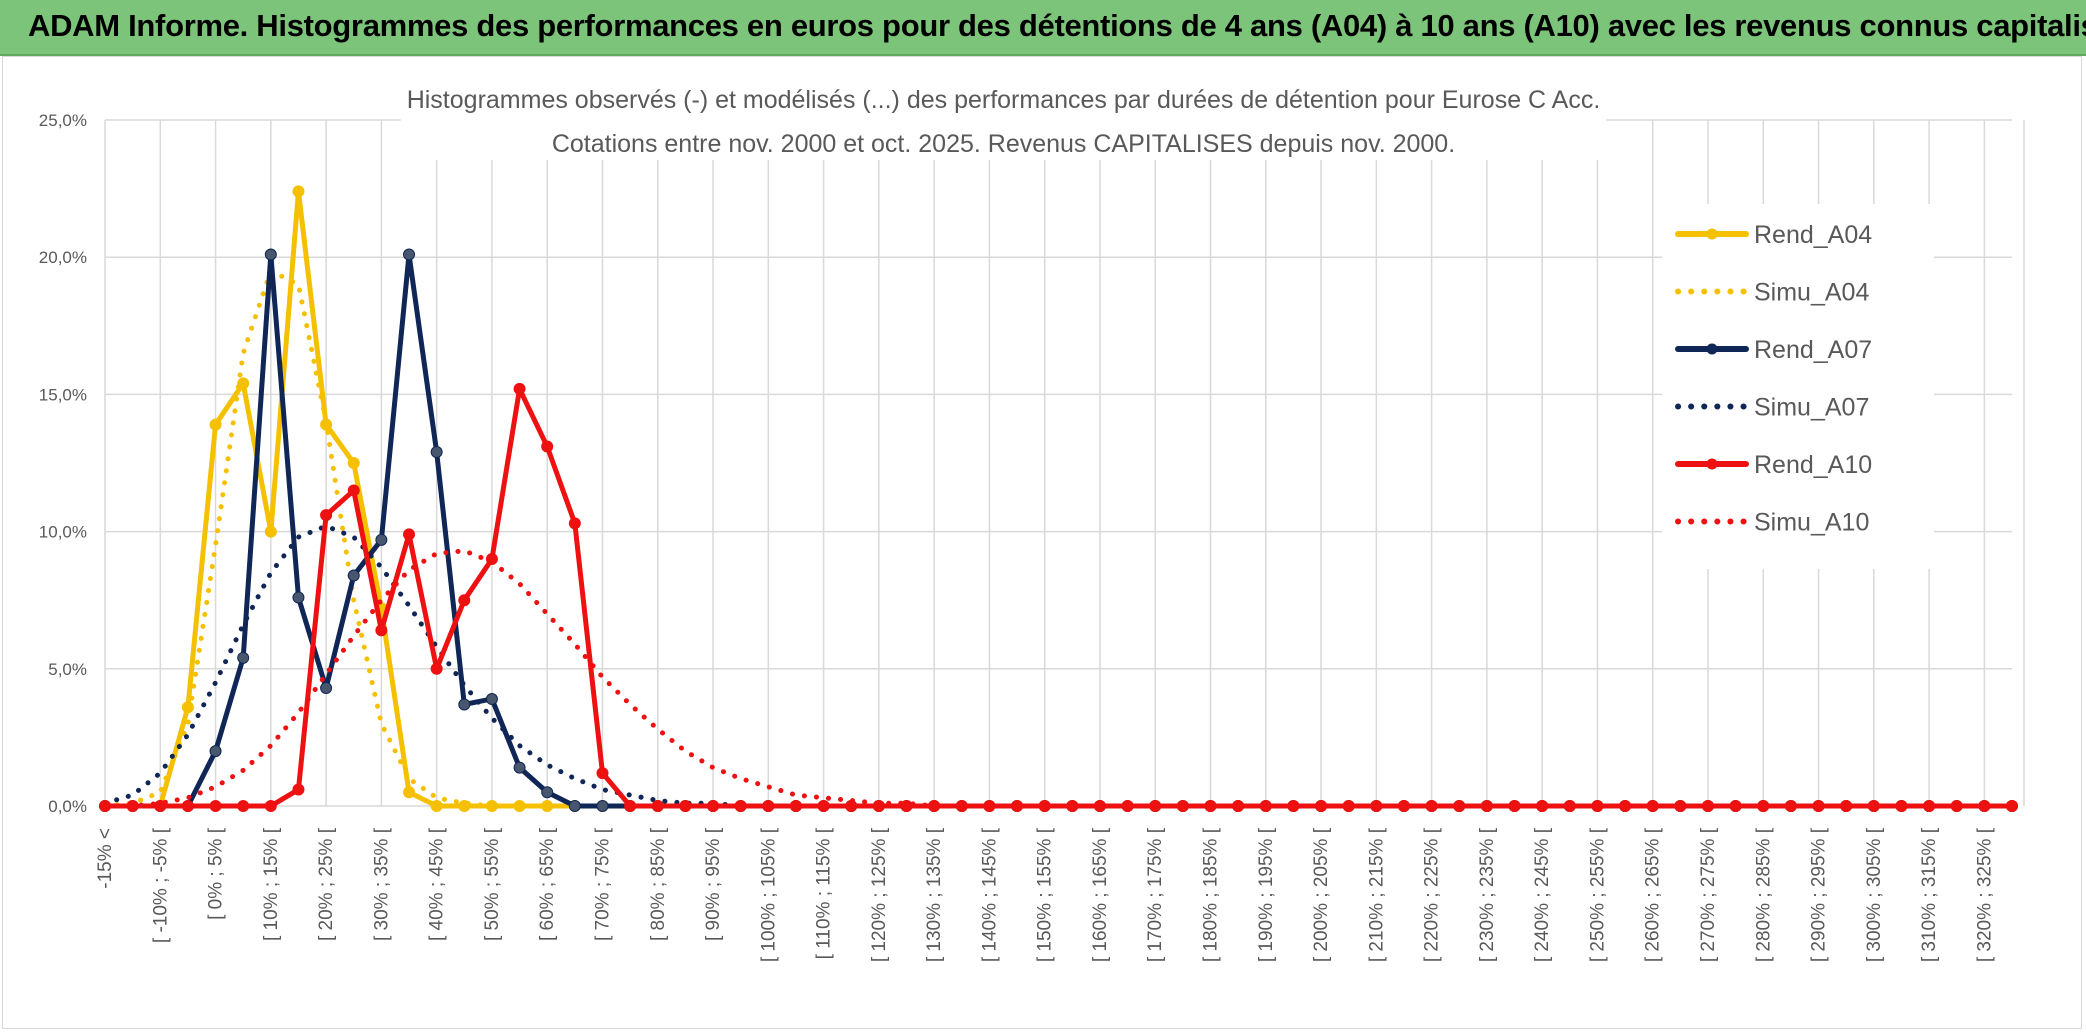 The height and width of the screenshot is (1033, 2086). Describe the element at coordinates (1929, 894) in the screenshot. I see `x-tick-label: [ 310% ; 315% [` at that location.